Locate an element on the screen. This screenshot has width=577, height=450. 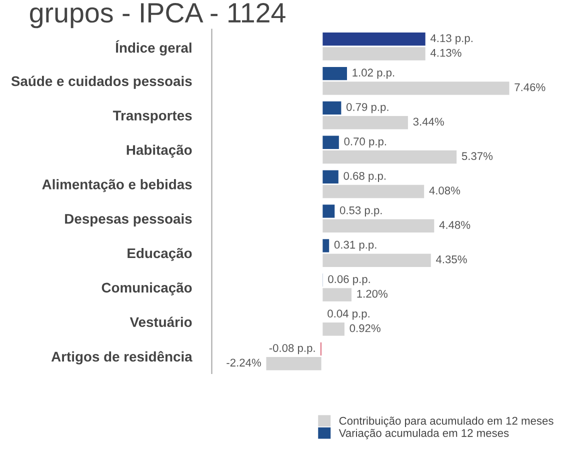
data-label: 0.79 p.p. is located at coordinates (367, 108).